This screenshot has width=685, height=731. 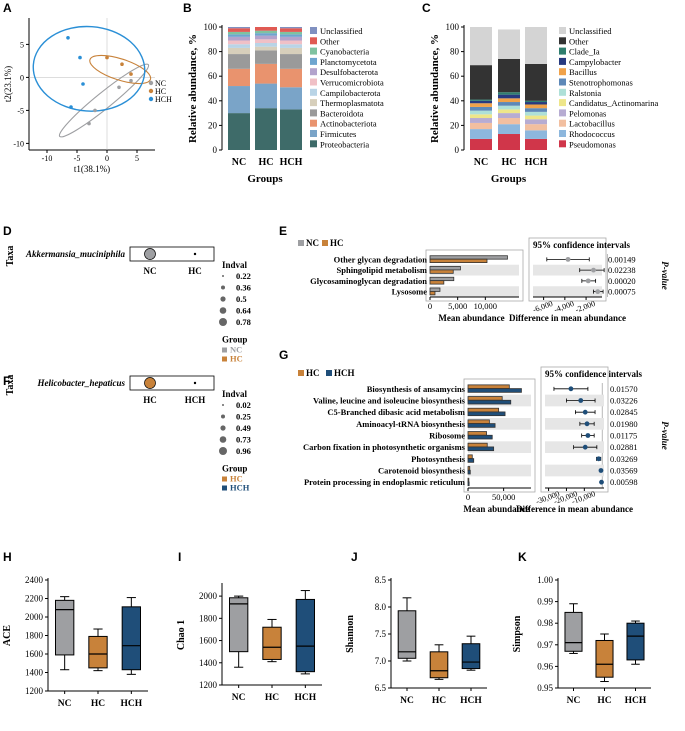 What do you see at coordinates (89, 123) in the screenshot?
I see `sample-point-nc` at bounding box center [89, 123].